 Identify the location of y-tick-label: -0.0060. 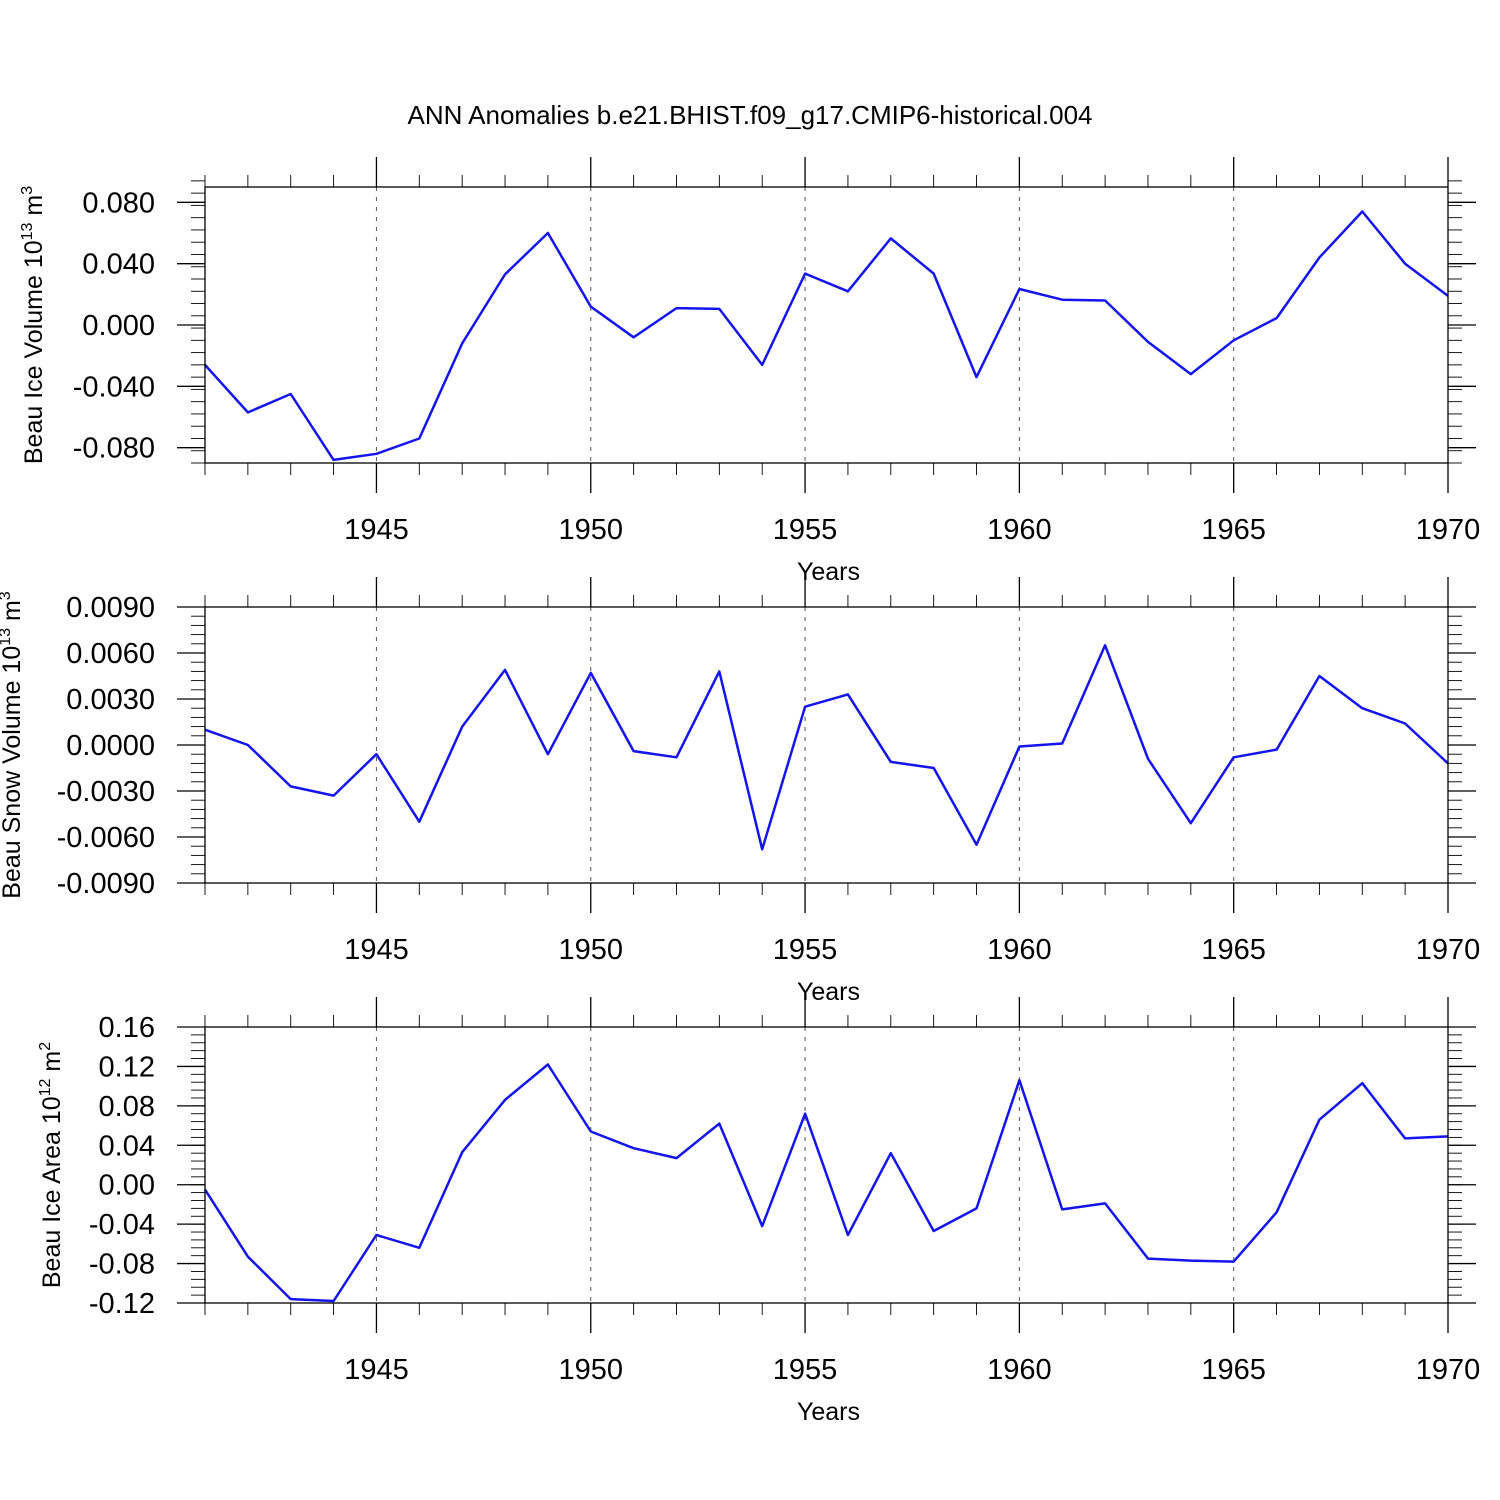
(106, 838).